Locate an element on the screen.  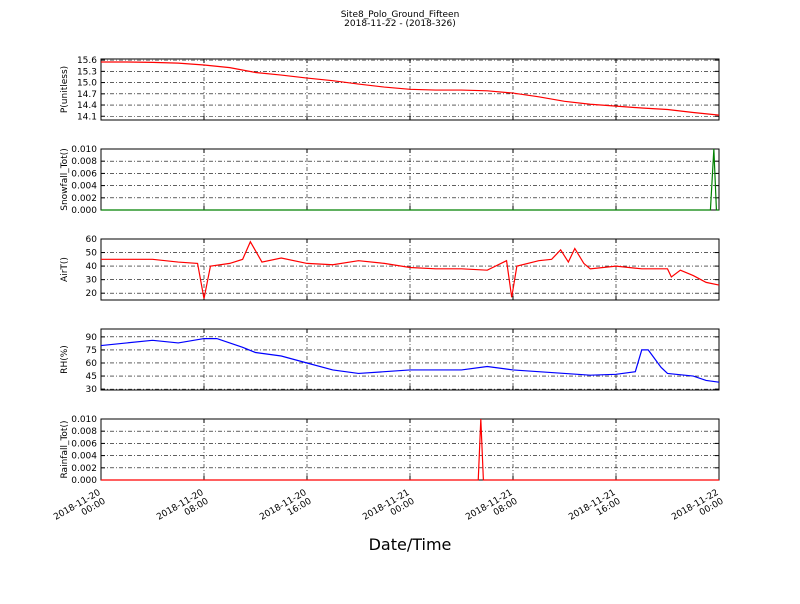
y-tick-label: 14.1 is located at coordinates (87, 117).